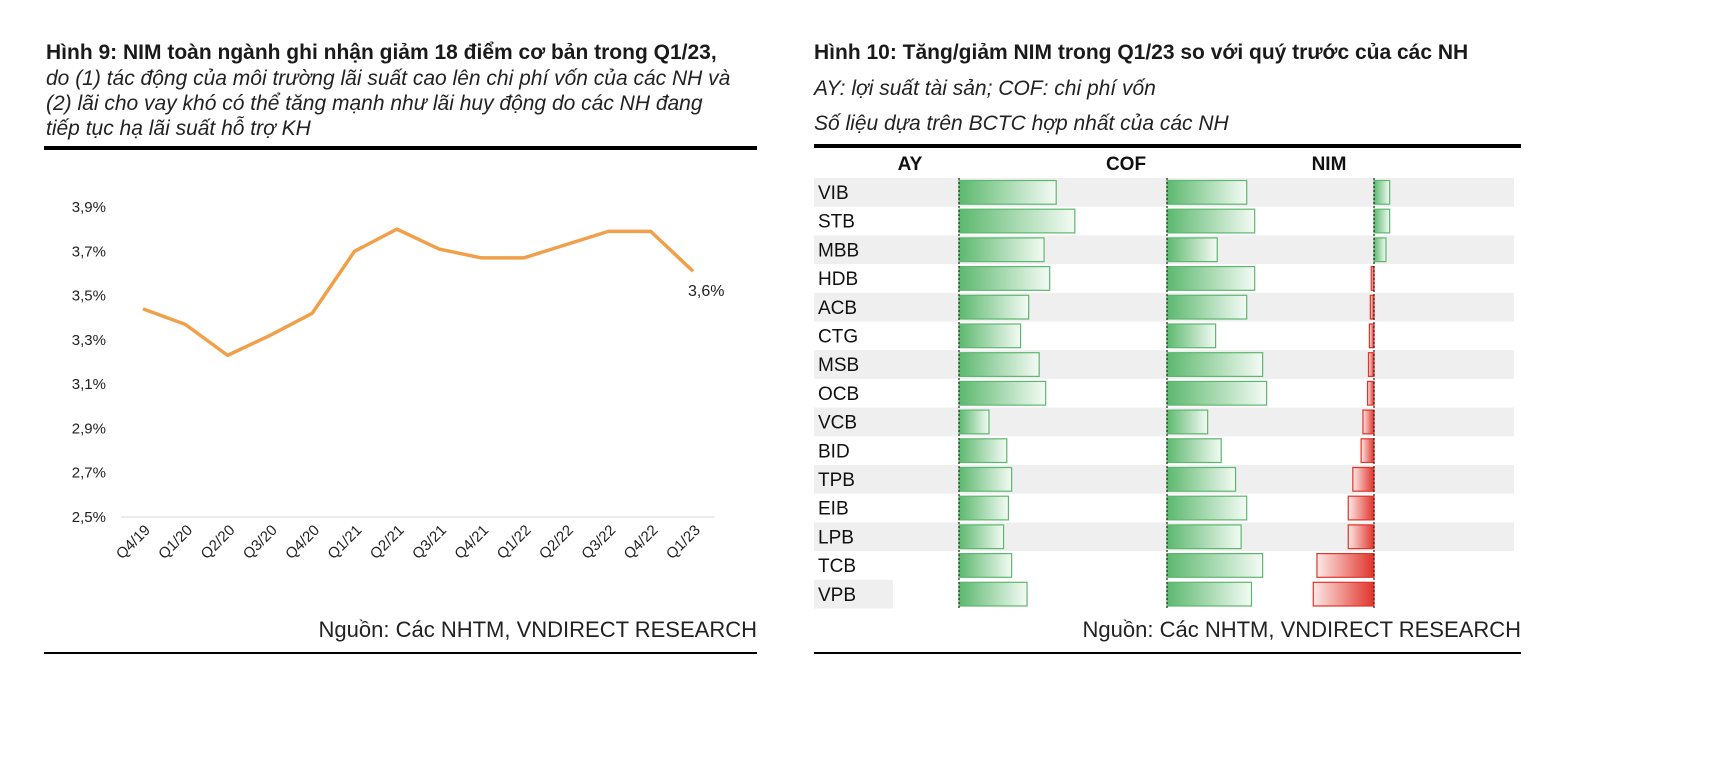 The height and width of the screenshot is (770, 1732). What do you see at coordinates (836, 222) in the screenshot?
I see `bank-label: STB` at bounding box center [836, 222].